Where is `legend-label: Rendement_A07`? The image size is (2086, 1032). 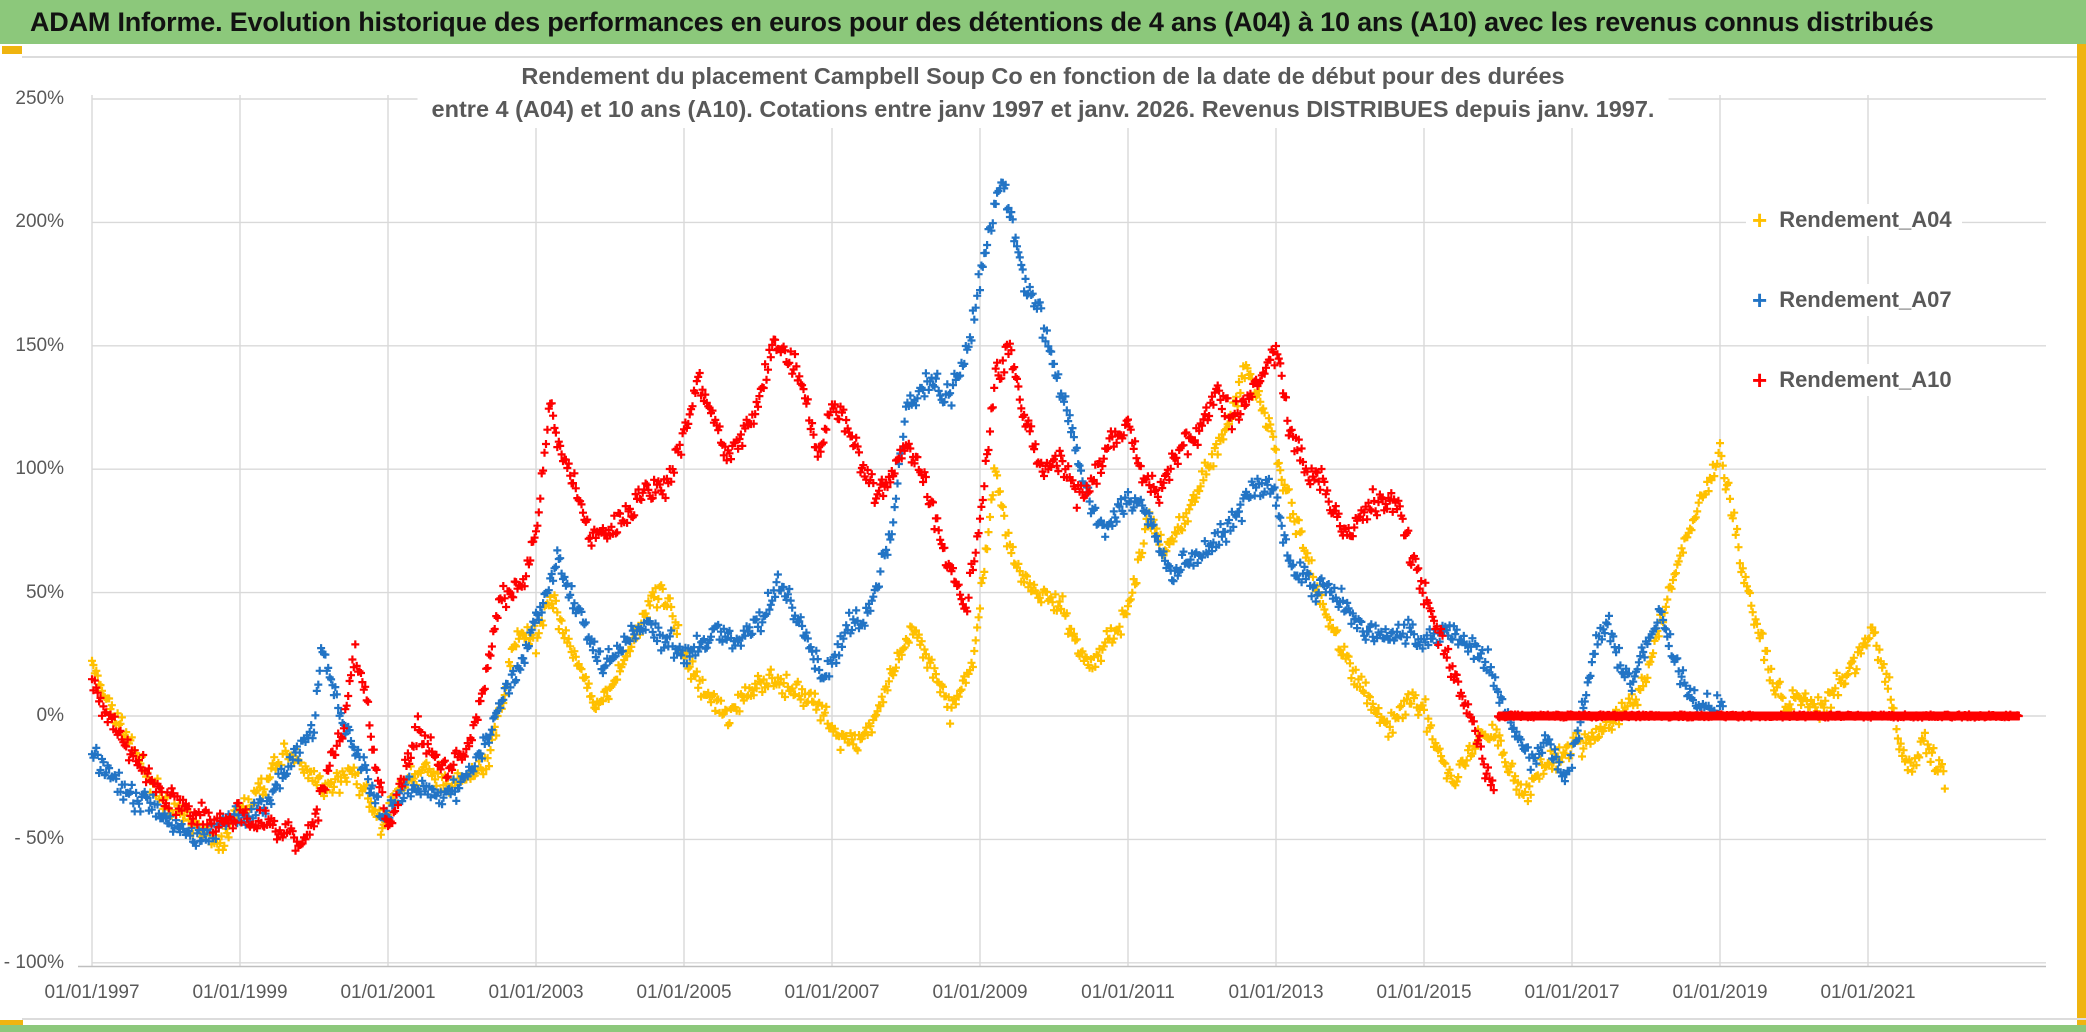
legend-label: Rendement_A07 is located at coordinates (1865, 299).